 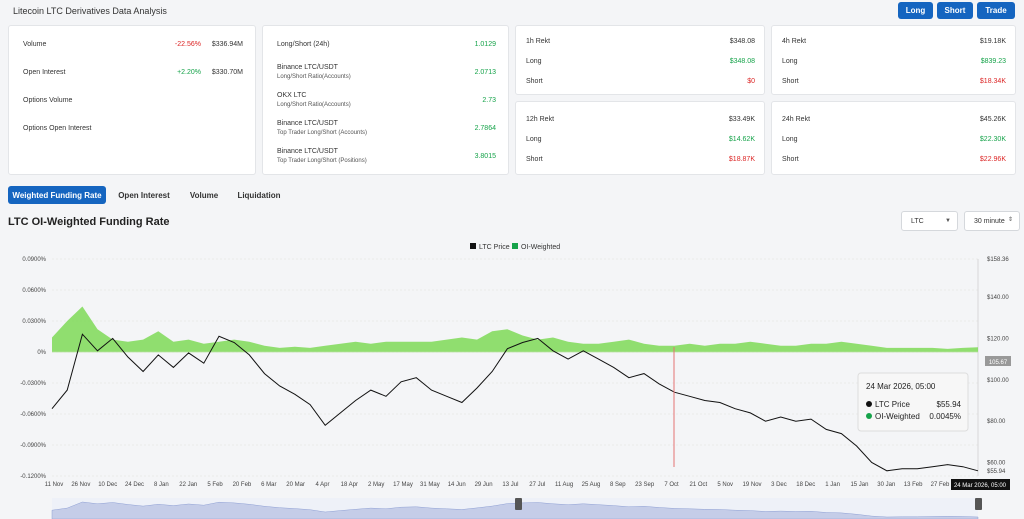 What do you see at coordinates (44, 72) in the screenshot?
I see `overview-label: Open Interest` at bounding box center [44, 72].